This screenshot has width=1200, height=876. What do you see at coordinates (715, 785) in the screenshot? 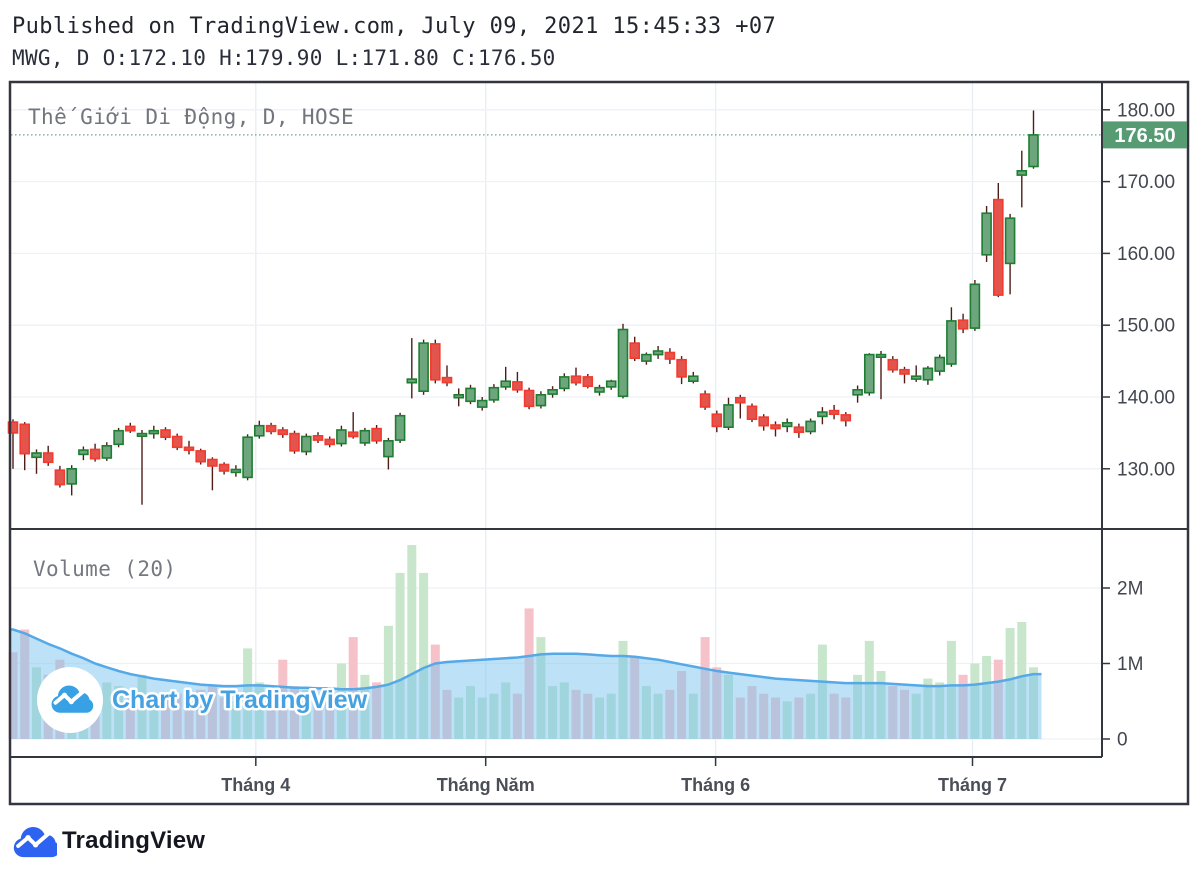
I see `time-axis-label: Tháng 6` at bounding box center [715, 785].